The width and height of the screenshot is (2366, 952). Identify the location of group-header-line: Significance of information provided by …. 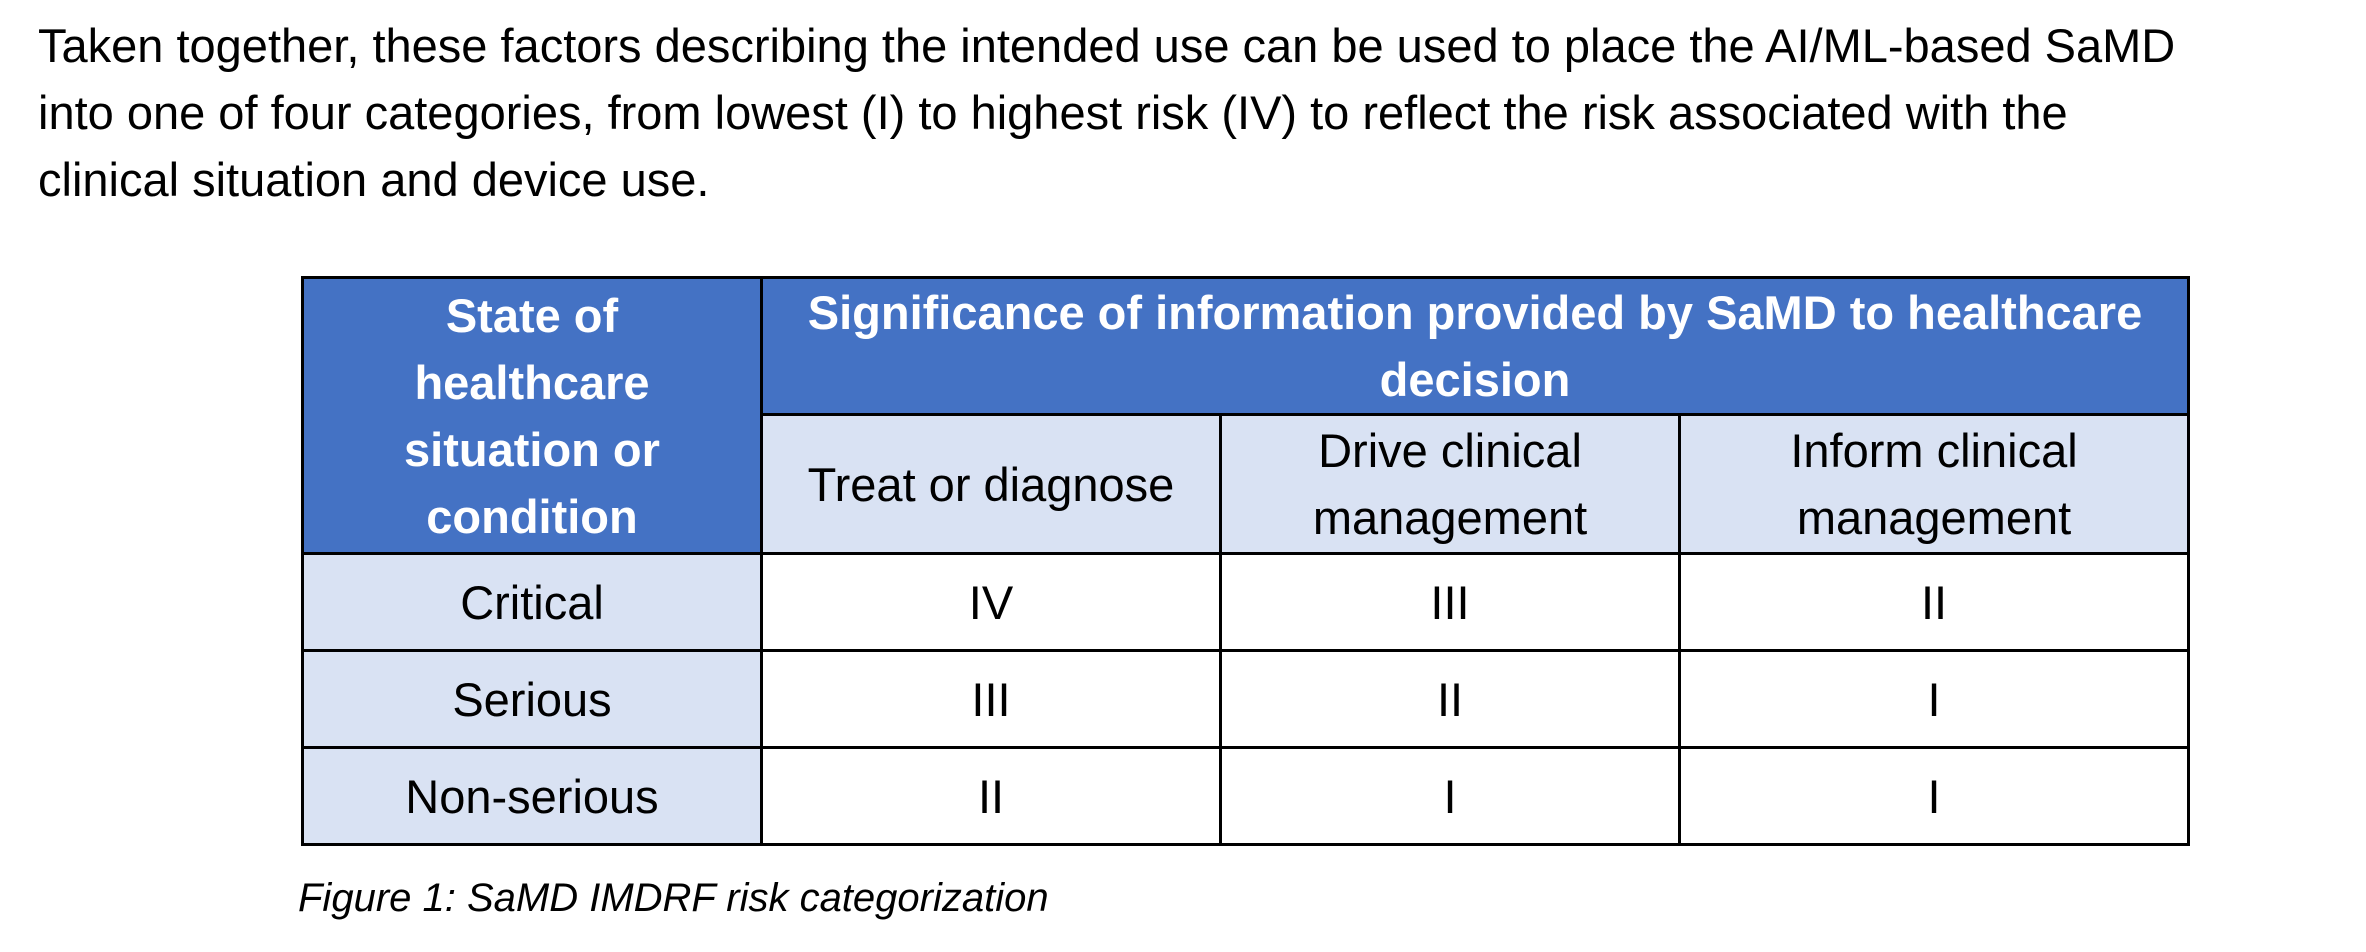
(1475, 312).